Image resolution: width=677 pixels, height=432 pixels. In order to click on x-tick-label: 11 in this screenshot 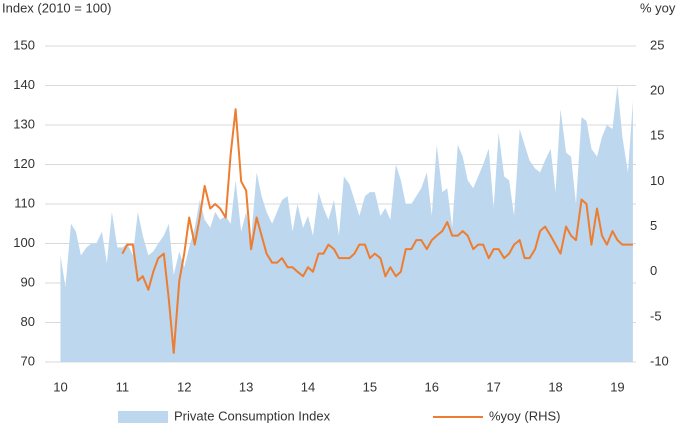, I will do `click(123, 386)`.